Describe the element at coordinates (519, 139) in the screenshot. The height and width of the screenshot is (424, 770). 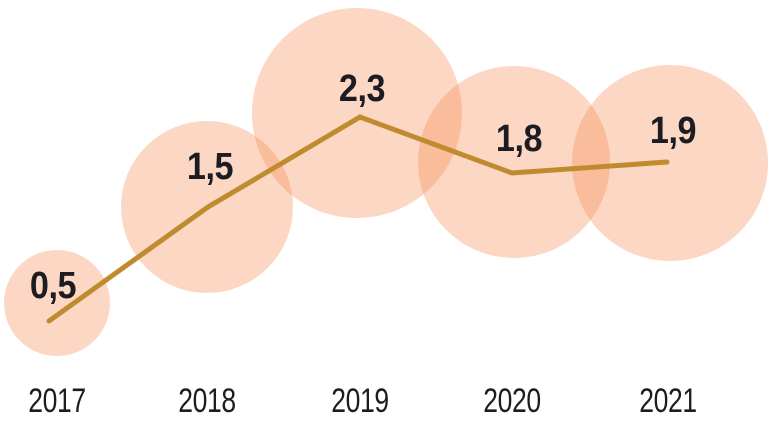
I see `value-label-2020: 1,8` at that location.